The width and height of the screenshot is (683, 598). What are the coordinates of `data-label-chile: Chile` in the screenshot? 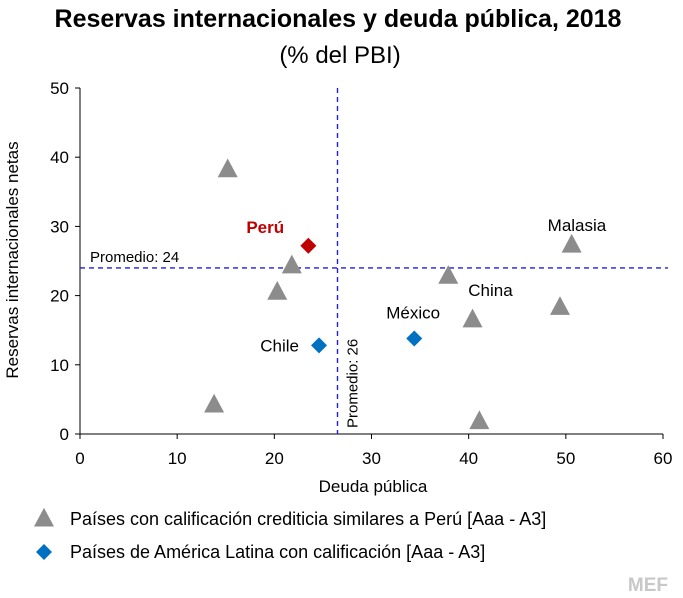 It's located at (279, 345).